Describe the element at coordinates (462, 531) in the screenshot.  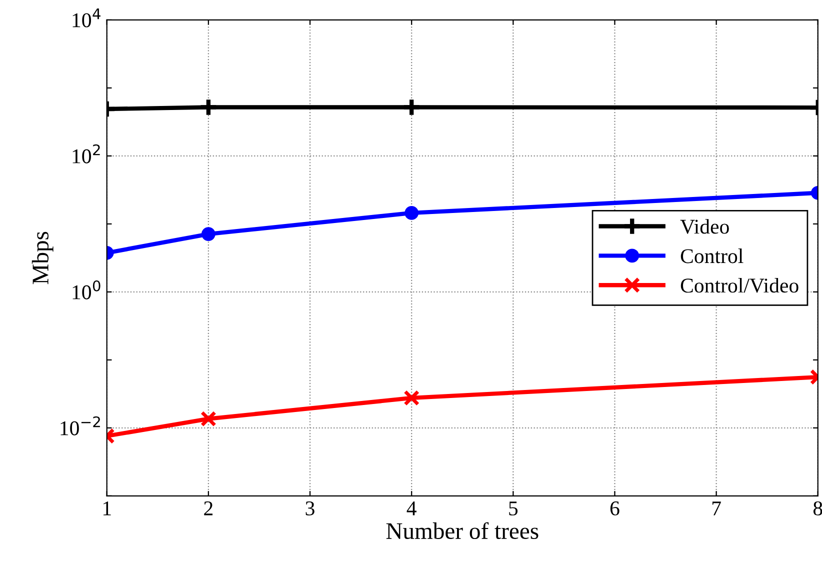
I see `x-axis-title: Number of trees` at that location.